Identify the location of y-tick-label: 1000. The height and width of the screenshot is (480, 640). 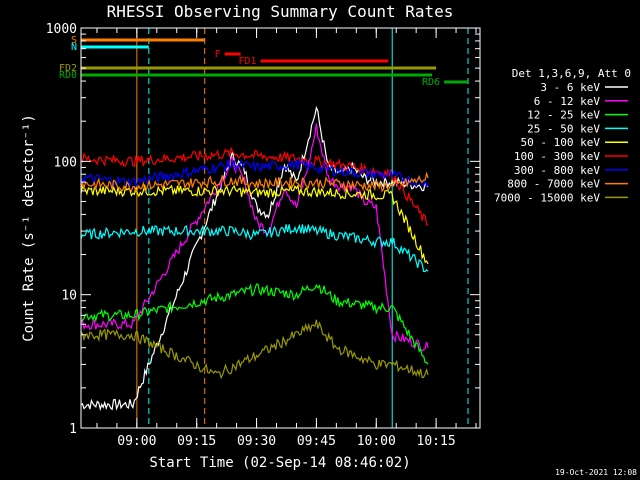
(61, 29).